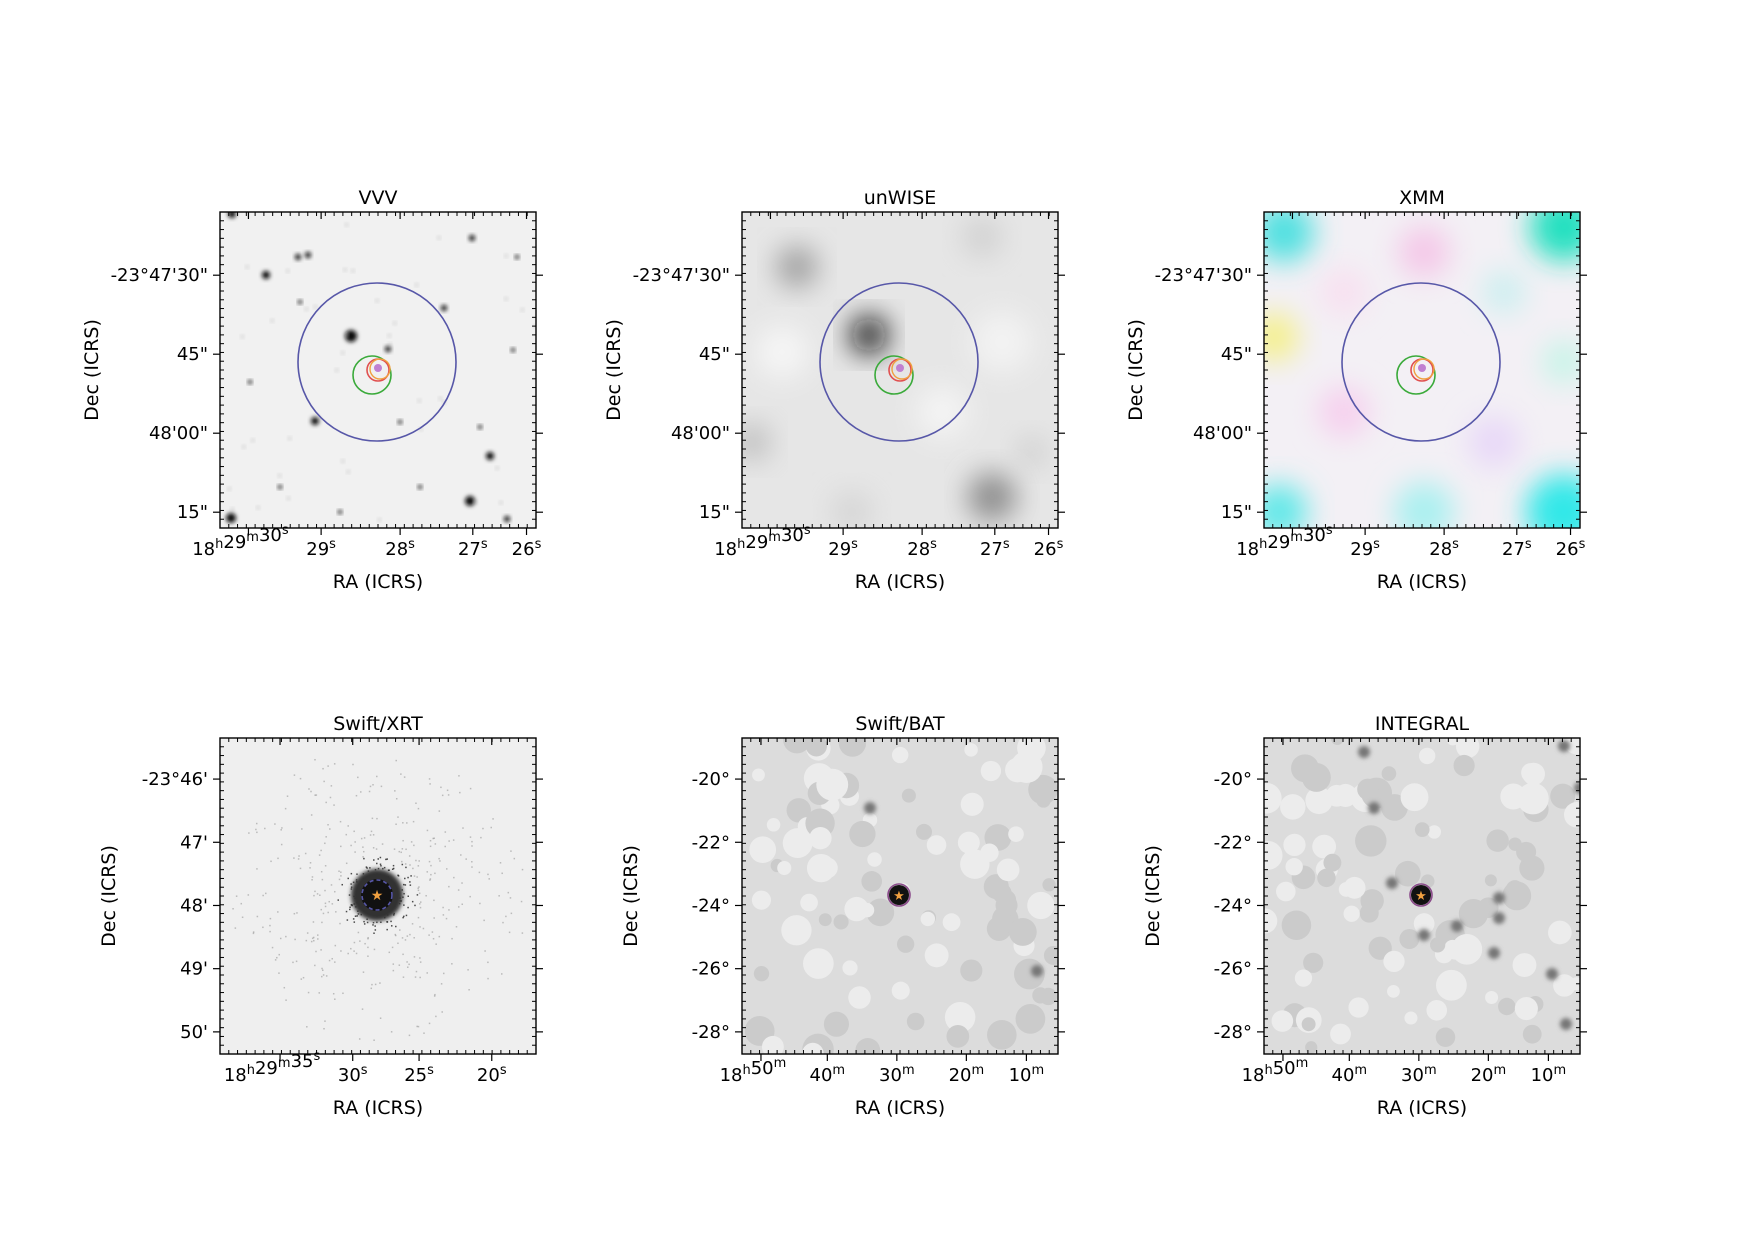  I want to click on tick-label: 18h29m30s, so click(762, 541).